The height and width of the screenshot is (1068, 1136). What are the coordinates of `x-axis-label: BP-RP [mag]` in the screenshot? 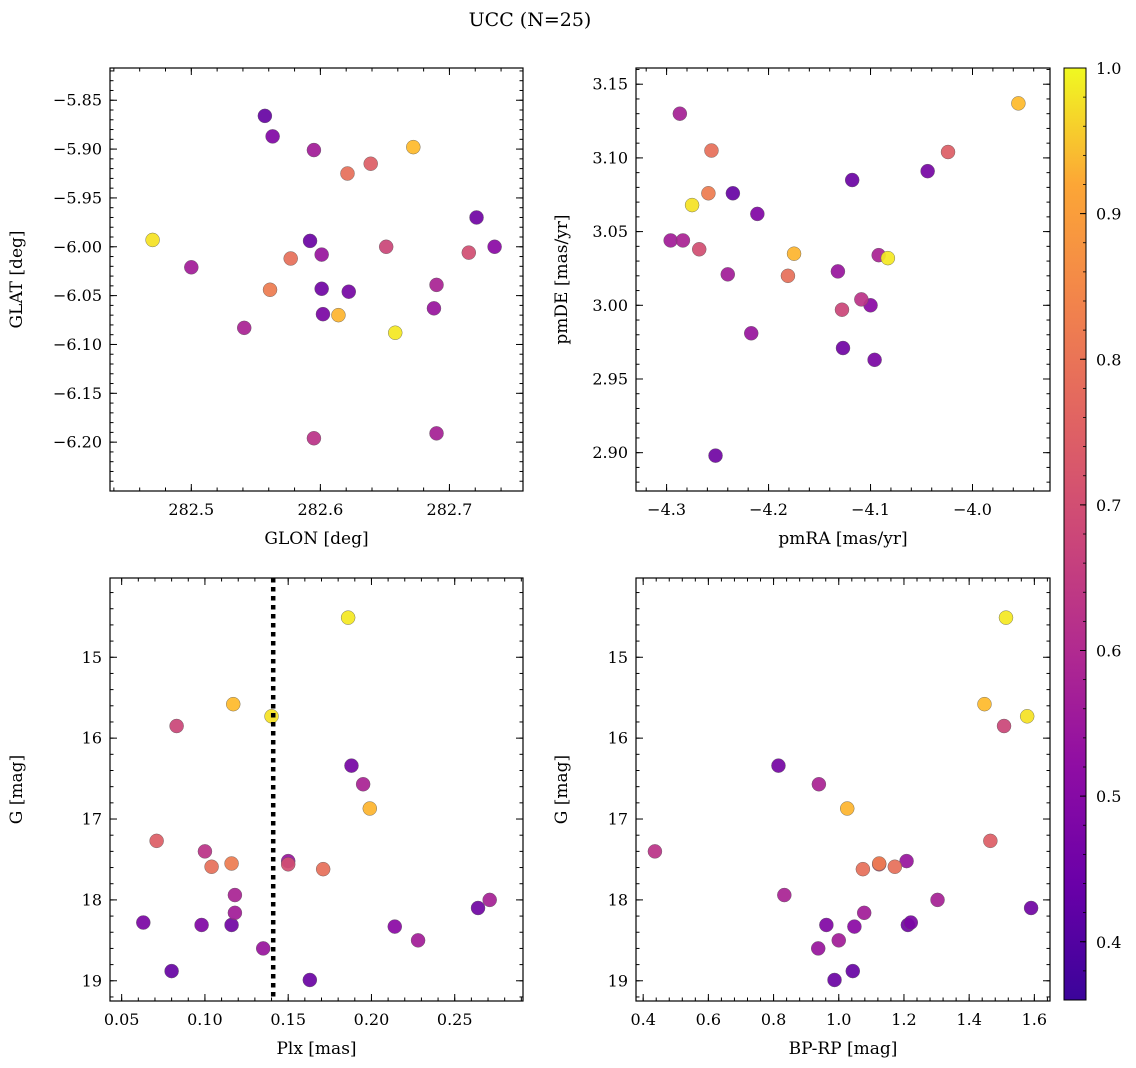 It's located at (843, 1049).